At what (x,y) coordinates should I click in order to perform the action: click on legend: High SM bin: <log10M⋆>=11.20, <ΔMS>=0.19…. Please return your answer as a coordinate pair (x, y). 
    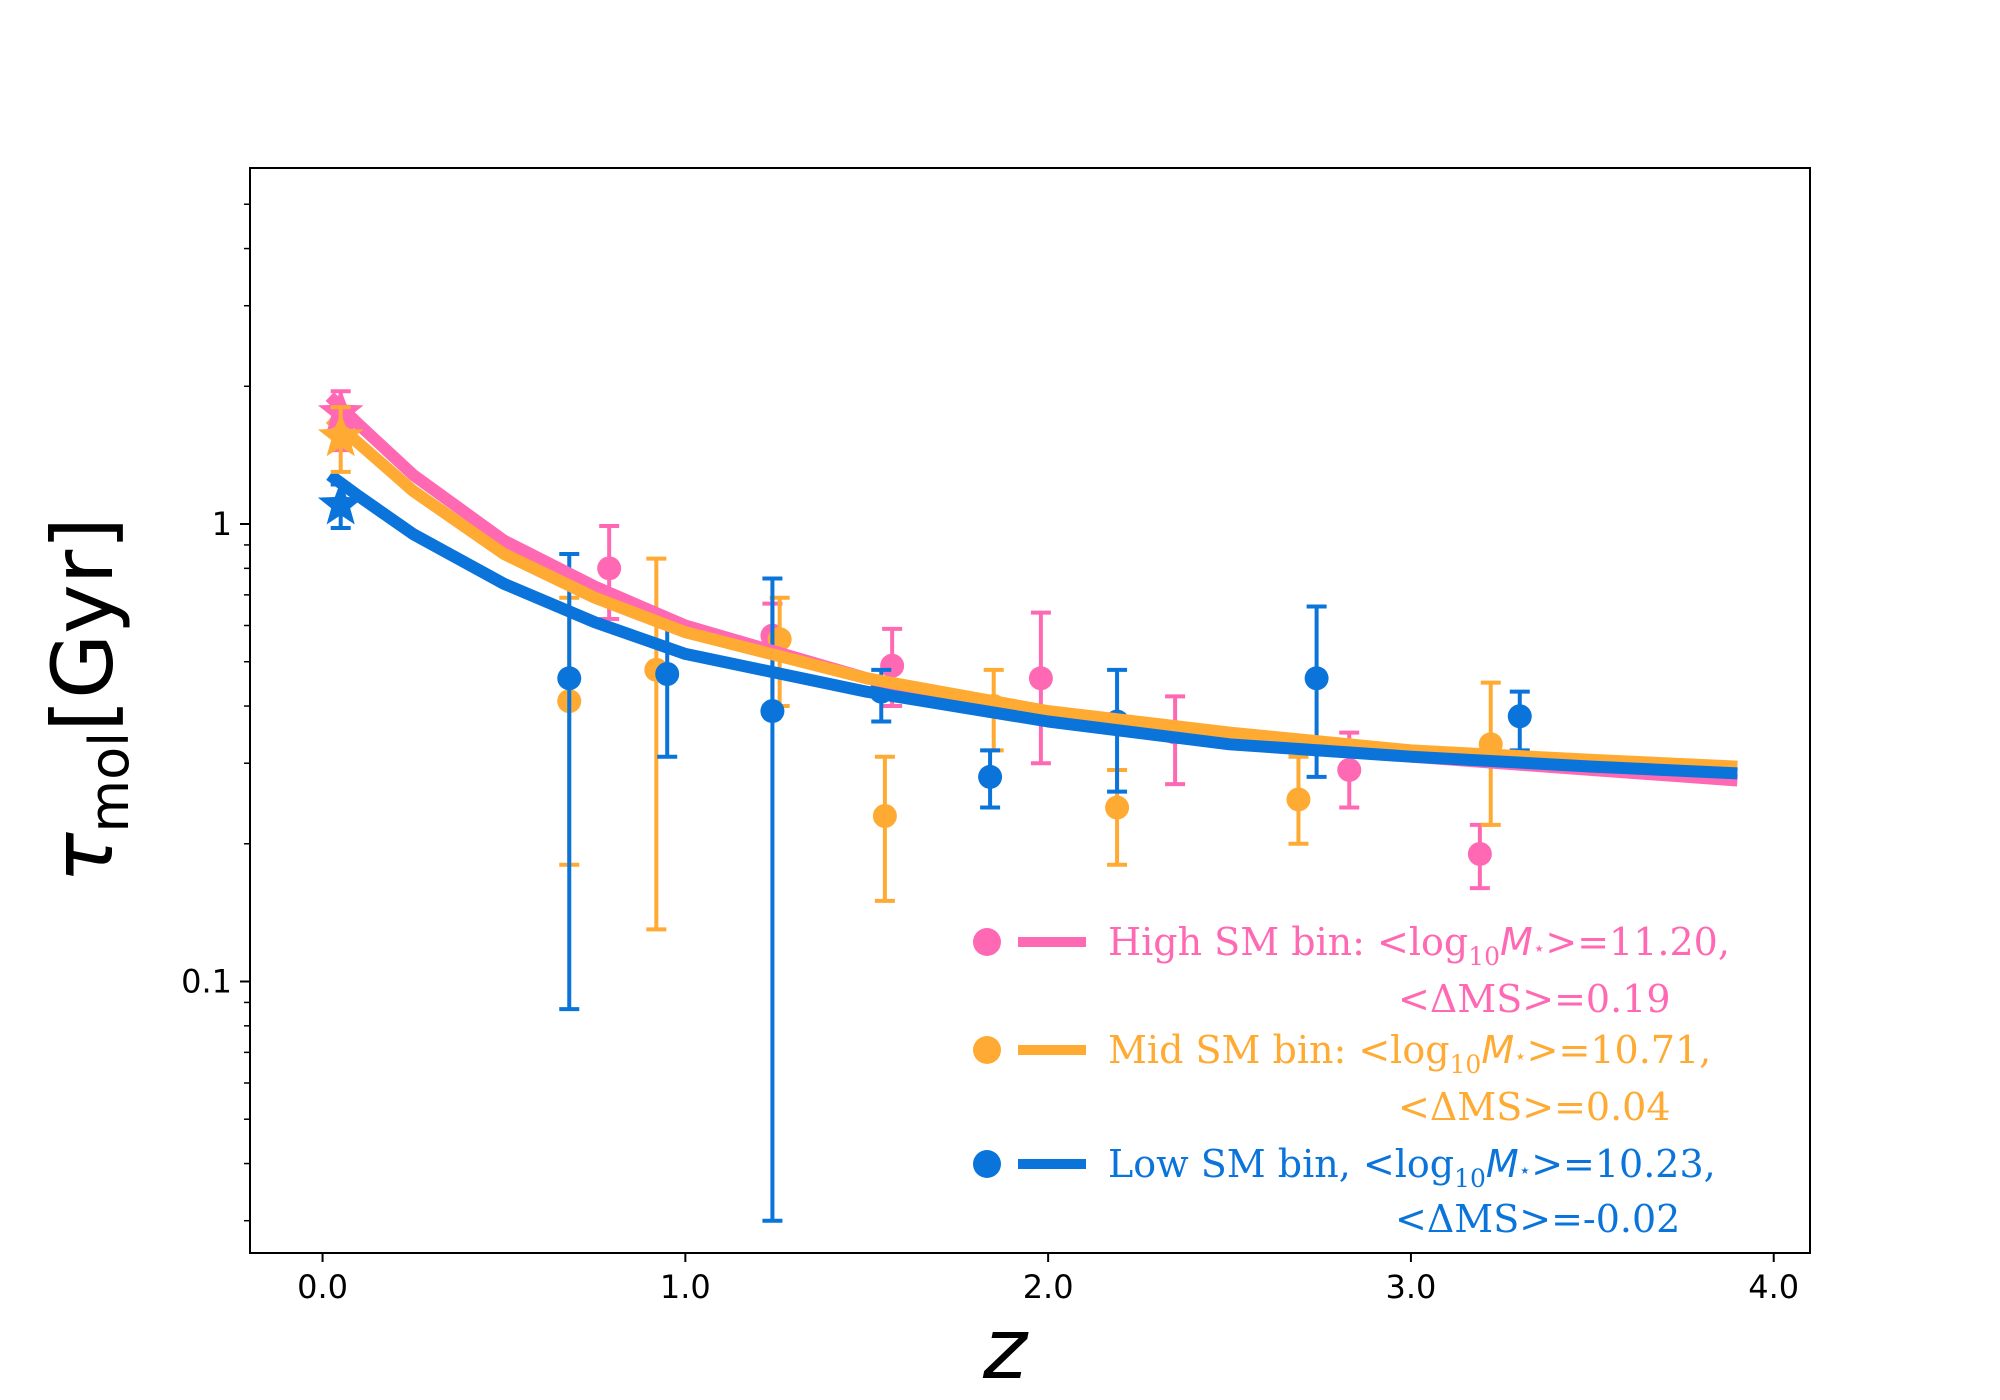
    Looking at the image, I should click on (1351, 1080).